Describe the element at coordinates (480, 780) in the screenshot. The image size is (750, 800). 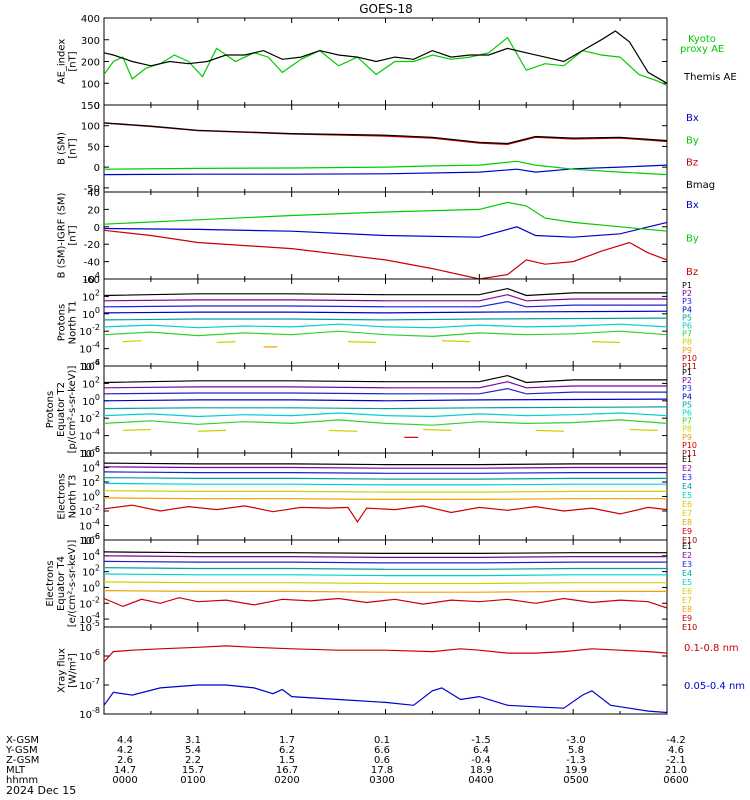
I see `footer-value: 0400` at that location.